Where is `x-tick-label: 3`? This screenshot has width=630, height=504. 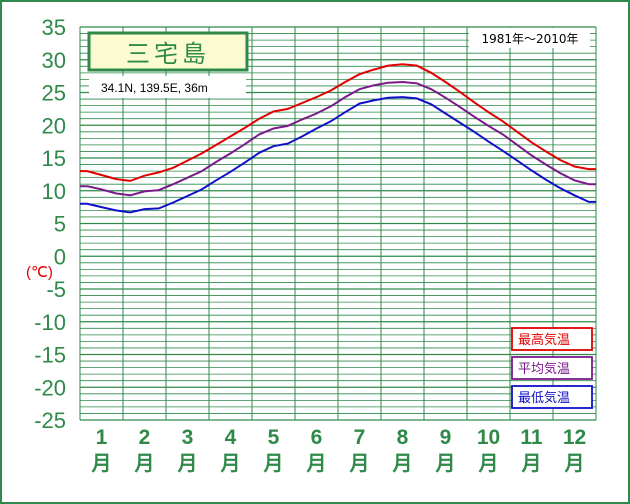 x-tick-label: 3 is located at coordinates (188, 437).